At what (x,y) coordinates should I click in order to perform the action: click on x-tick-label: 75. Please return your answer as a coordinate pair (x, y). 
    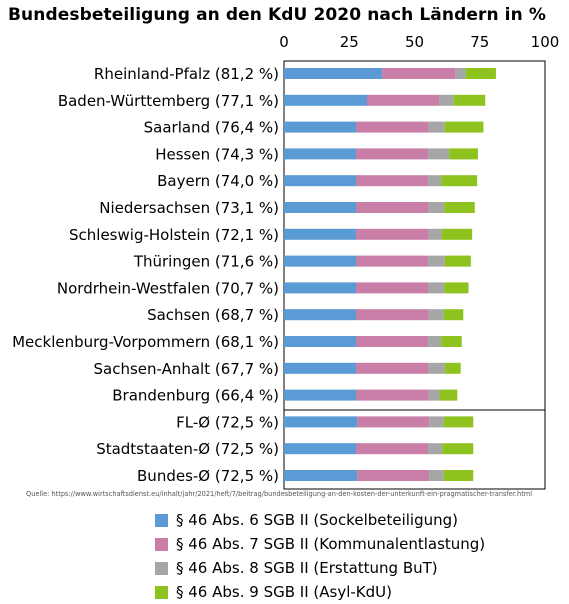
    Looking at the image, I should click on (479, 42).